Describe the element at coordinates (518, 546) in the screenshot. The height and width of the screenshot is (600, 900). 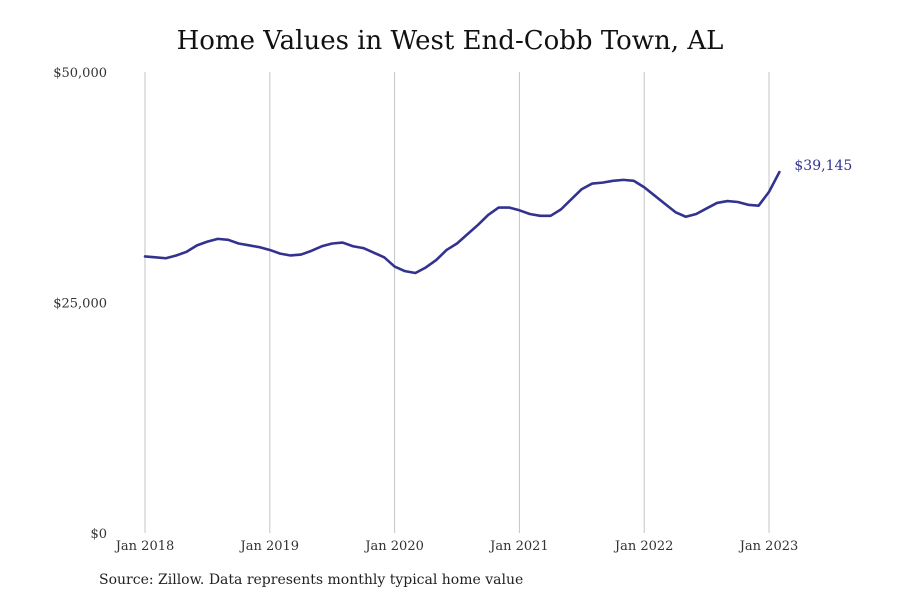
I see `x-tick-label: Jan 2021` at that location.